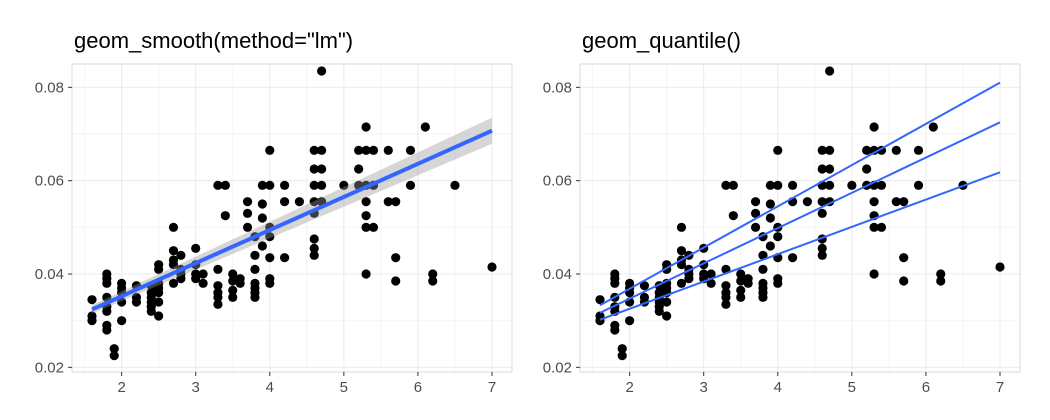  What do you see at coordinates (800, 246) in the screenshot?
I see `quantile-line` at bounding box center [800, 246].